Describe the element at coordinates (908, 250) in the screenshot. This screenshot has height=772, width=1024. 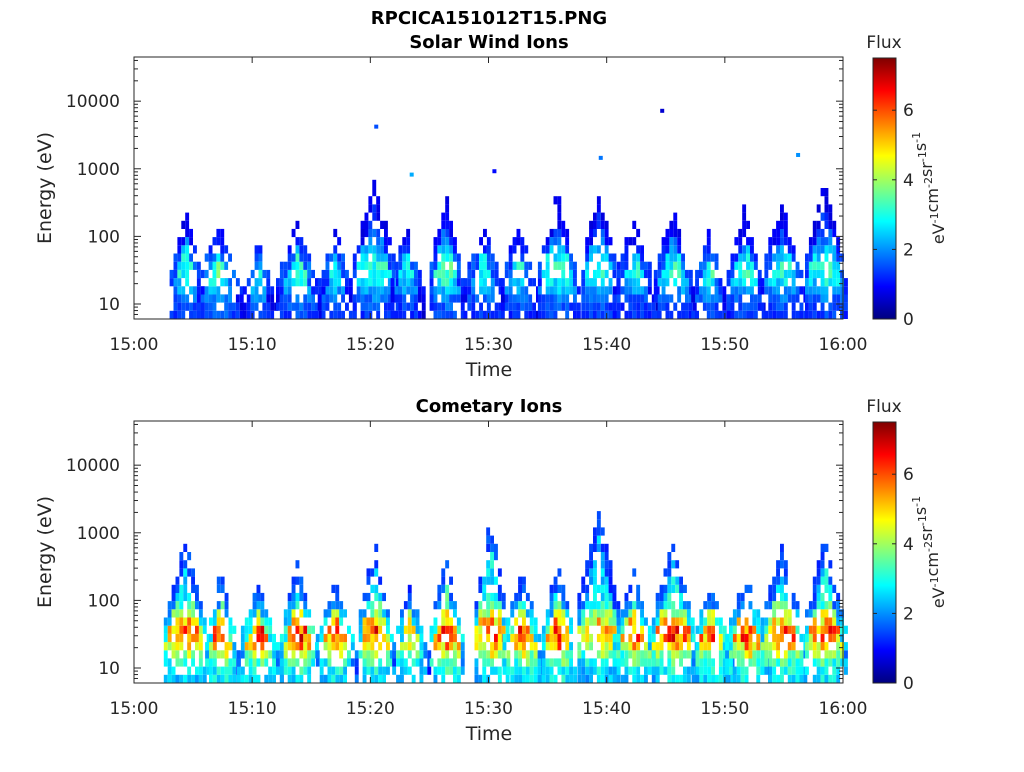
I see `colorbar-tick-label: 2` at that location.